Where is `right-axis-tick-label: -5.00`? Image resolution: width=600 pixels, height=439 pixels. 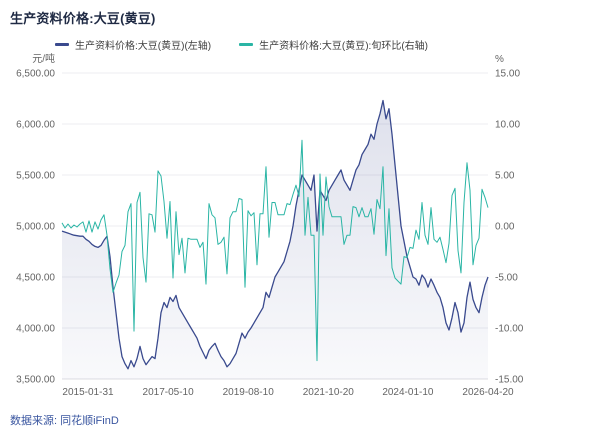
right-axis-tick-label: -5.00 is located at coordinates (506, 278).